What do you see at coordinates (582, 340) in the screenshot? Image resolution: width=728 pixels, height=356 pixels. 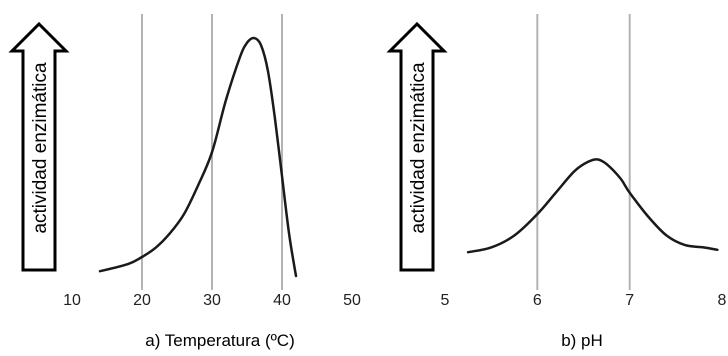 I see `x-axis-label: b) pH` at bounding box center [582, 340].